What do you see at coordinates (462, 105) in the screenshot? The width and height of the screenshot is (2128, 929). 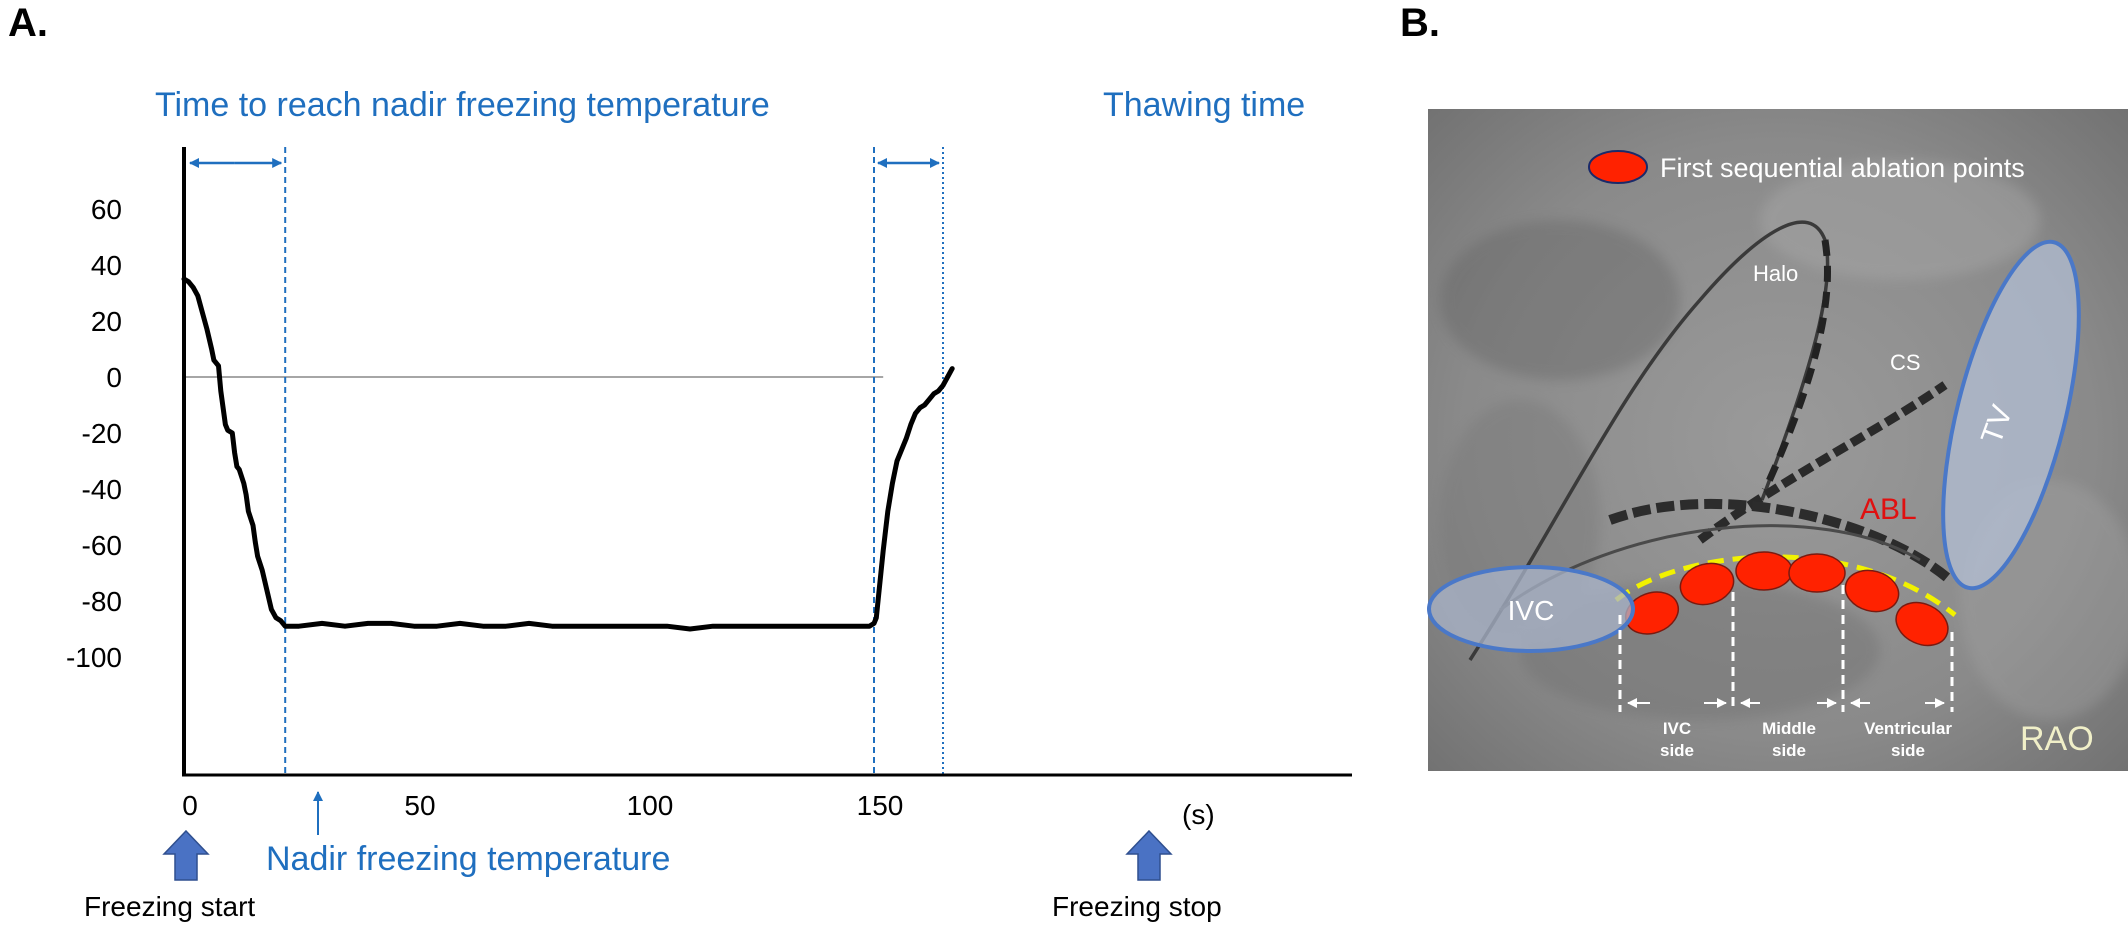 I see `time-to-nadir-label: Time to reach nadir freezing temperature` at bounding box center [462, 105].